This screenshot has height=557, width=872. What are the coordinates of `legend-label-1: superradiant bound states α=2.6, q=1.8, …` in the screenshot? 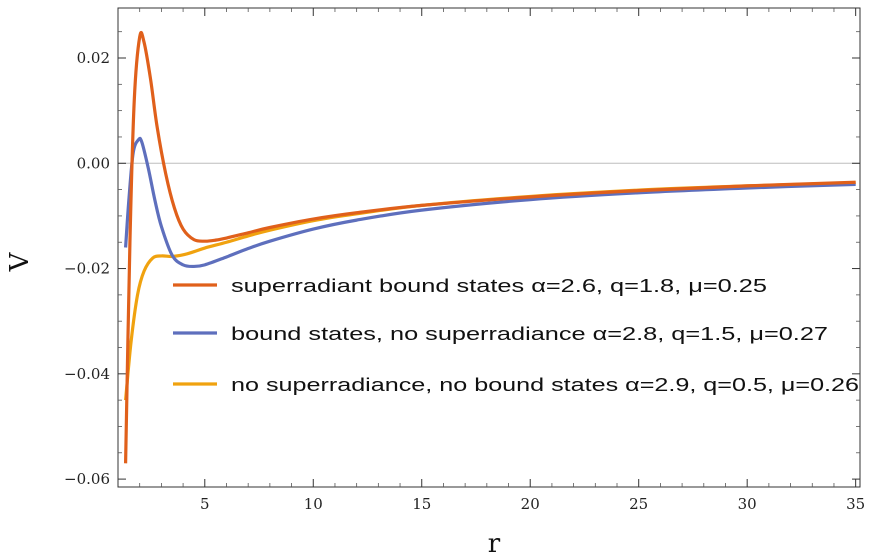 It's located at (499, 285).